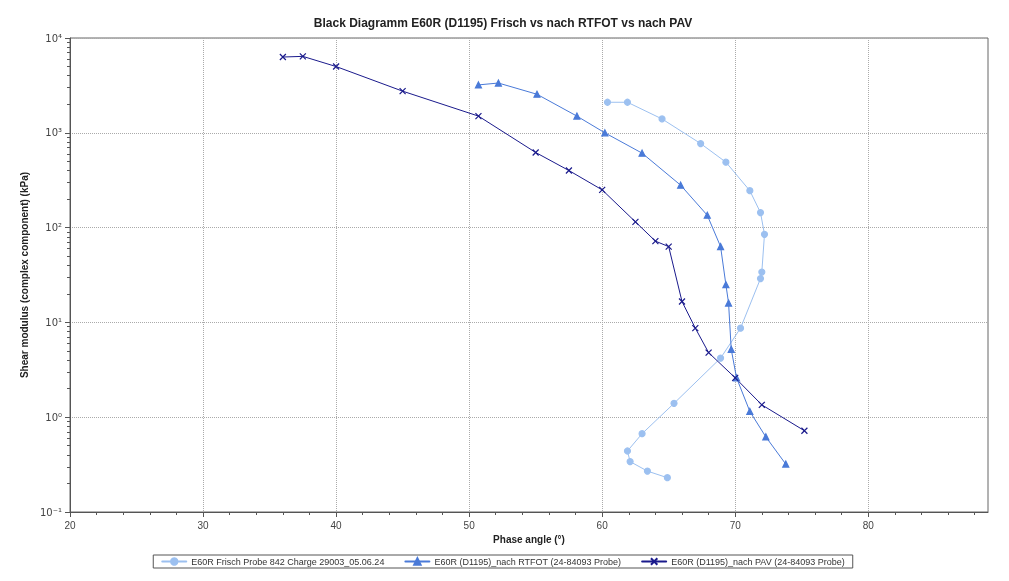 The width and height of the screenshot is (1009, 581). I want to click on legend-label: E60R (D1195)_nach RTFOT (24-84093 Probe), so click(527, 561).